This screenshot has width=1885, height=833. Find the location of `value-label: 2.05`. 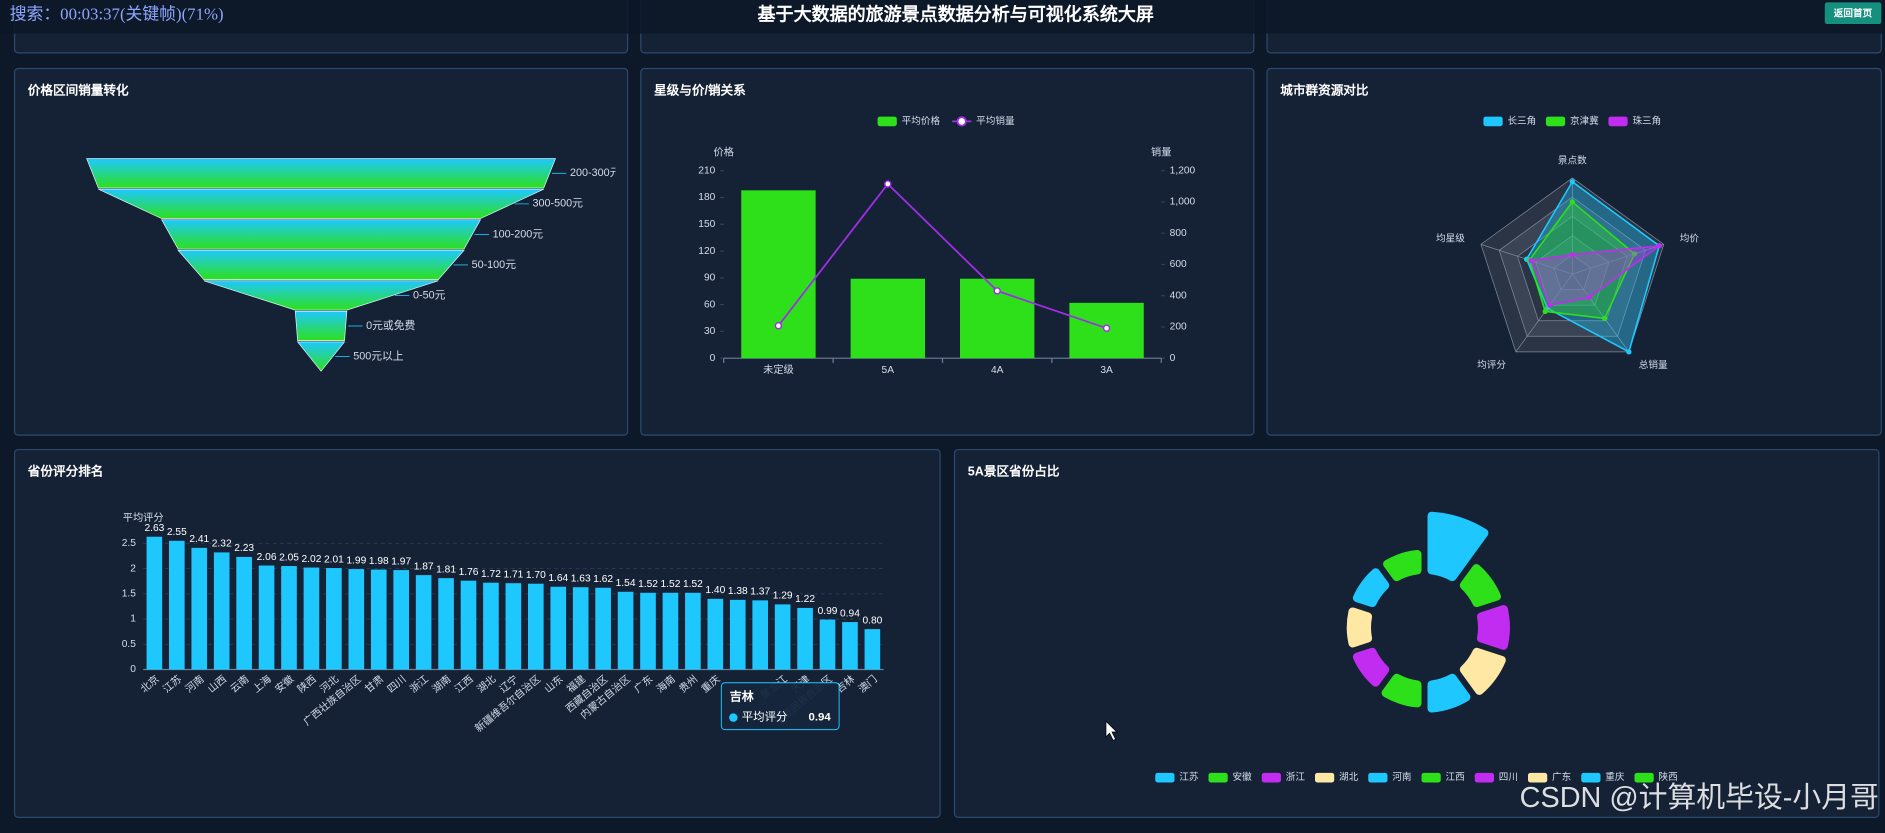

value-label: 2.05 is located at coordinates (289, 557).